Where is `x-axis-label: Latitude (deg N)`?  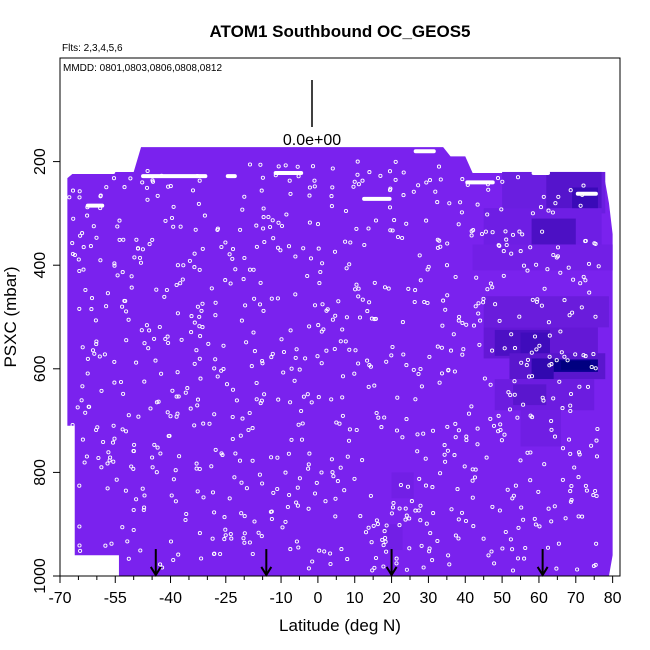 x-axis-label: Latitude (deg N) is located at coordinates (340, 625).